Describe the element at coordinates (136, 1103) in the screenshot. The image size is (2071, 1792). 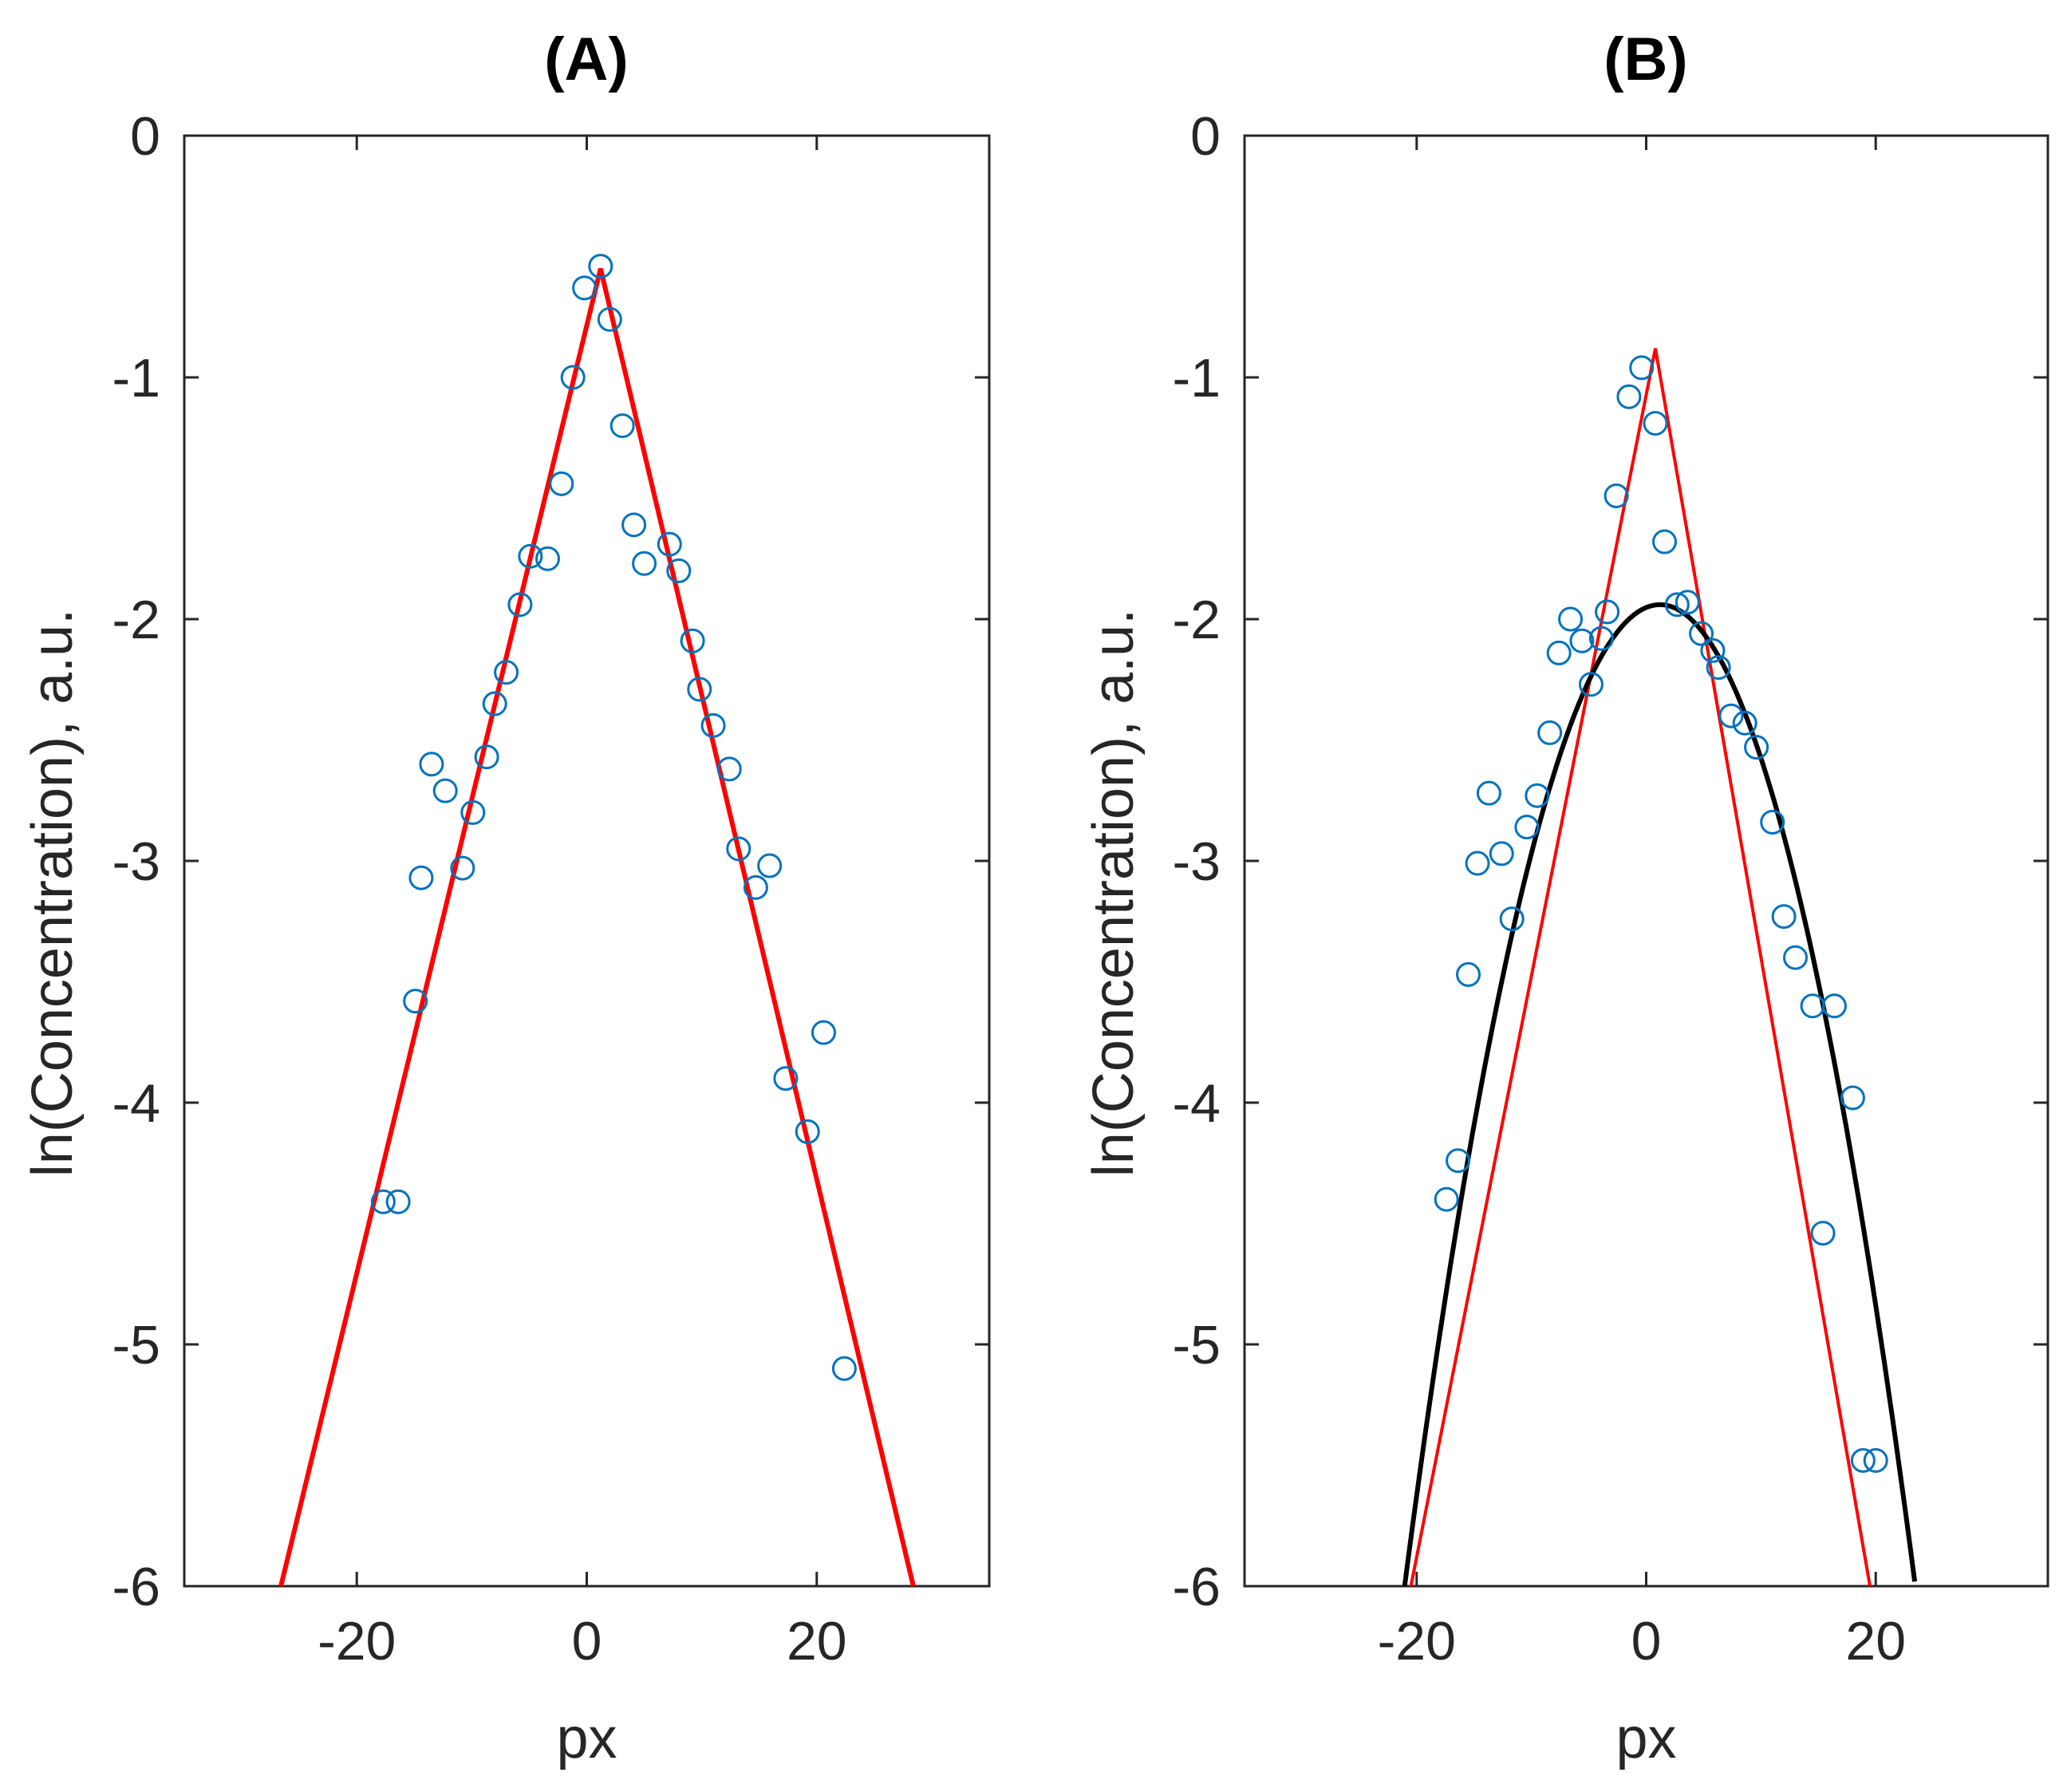
I see `y-tick-label: -4` at that location.